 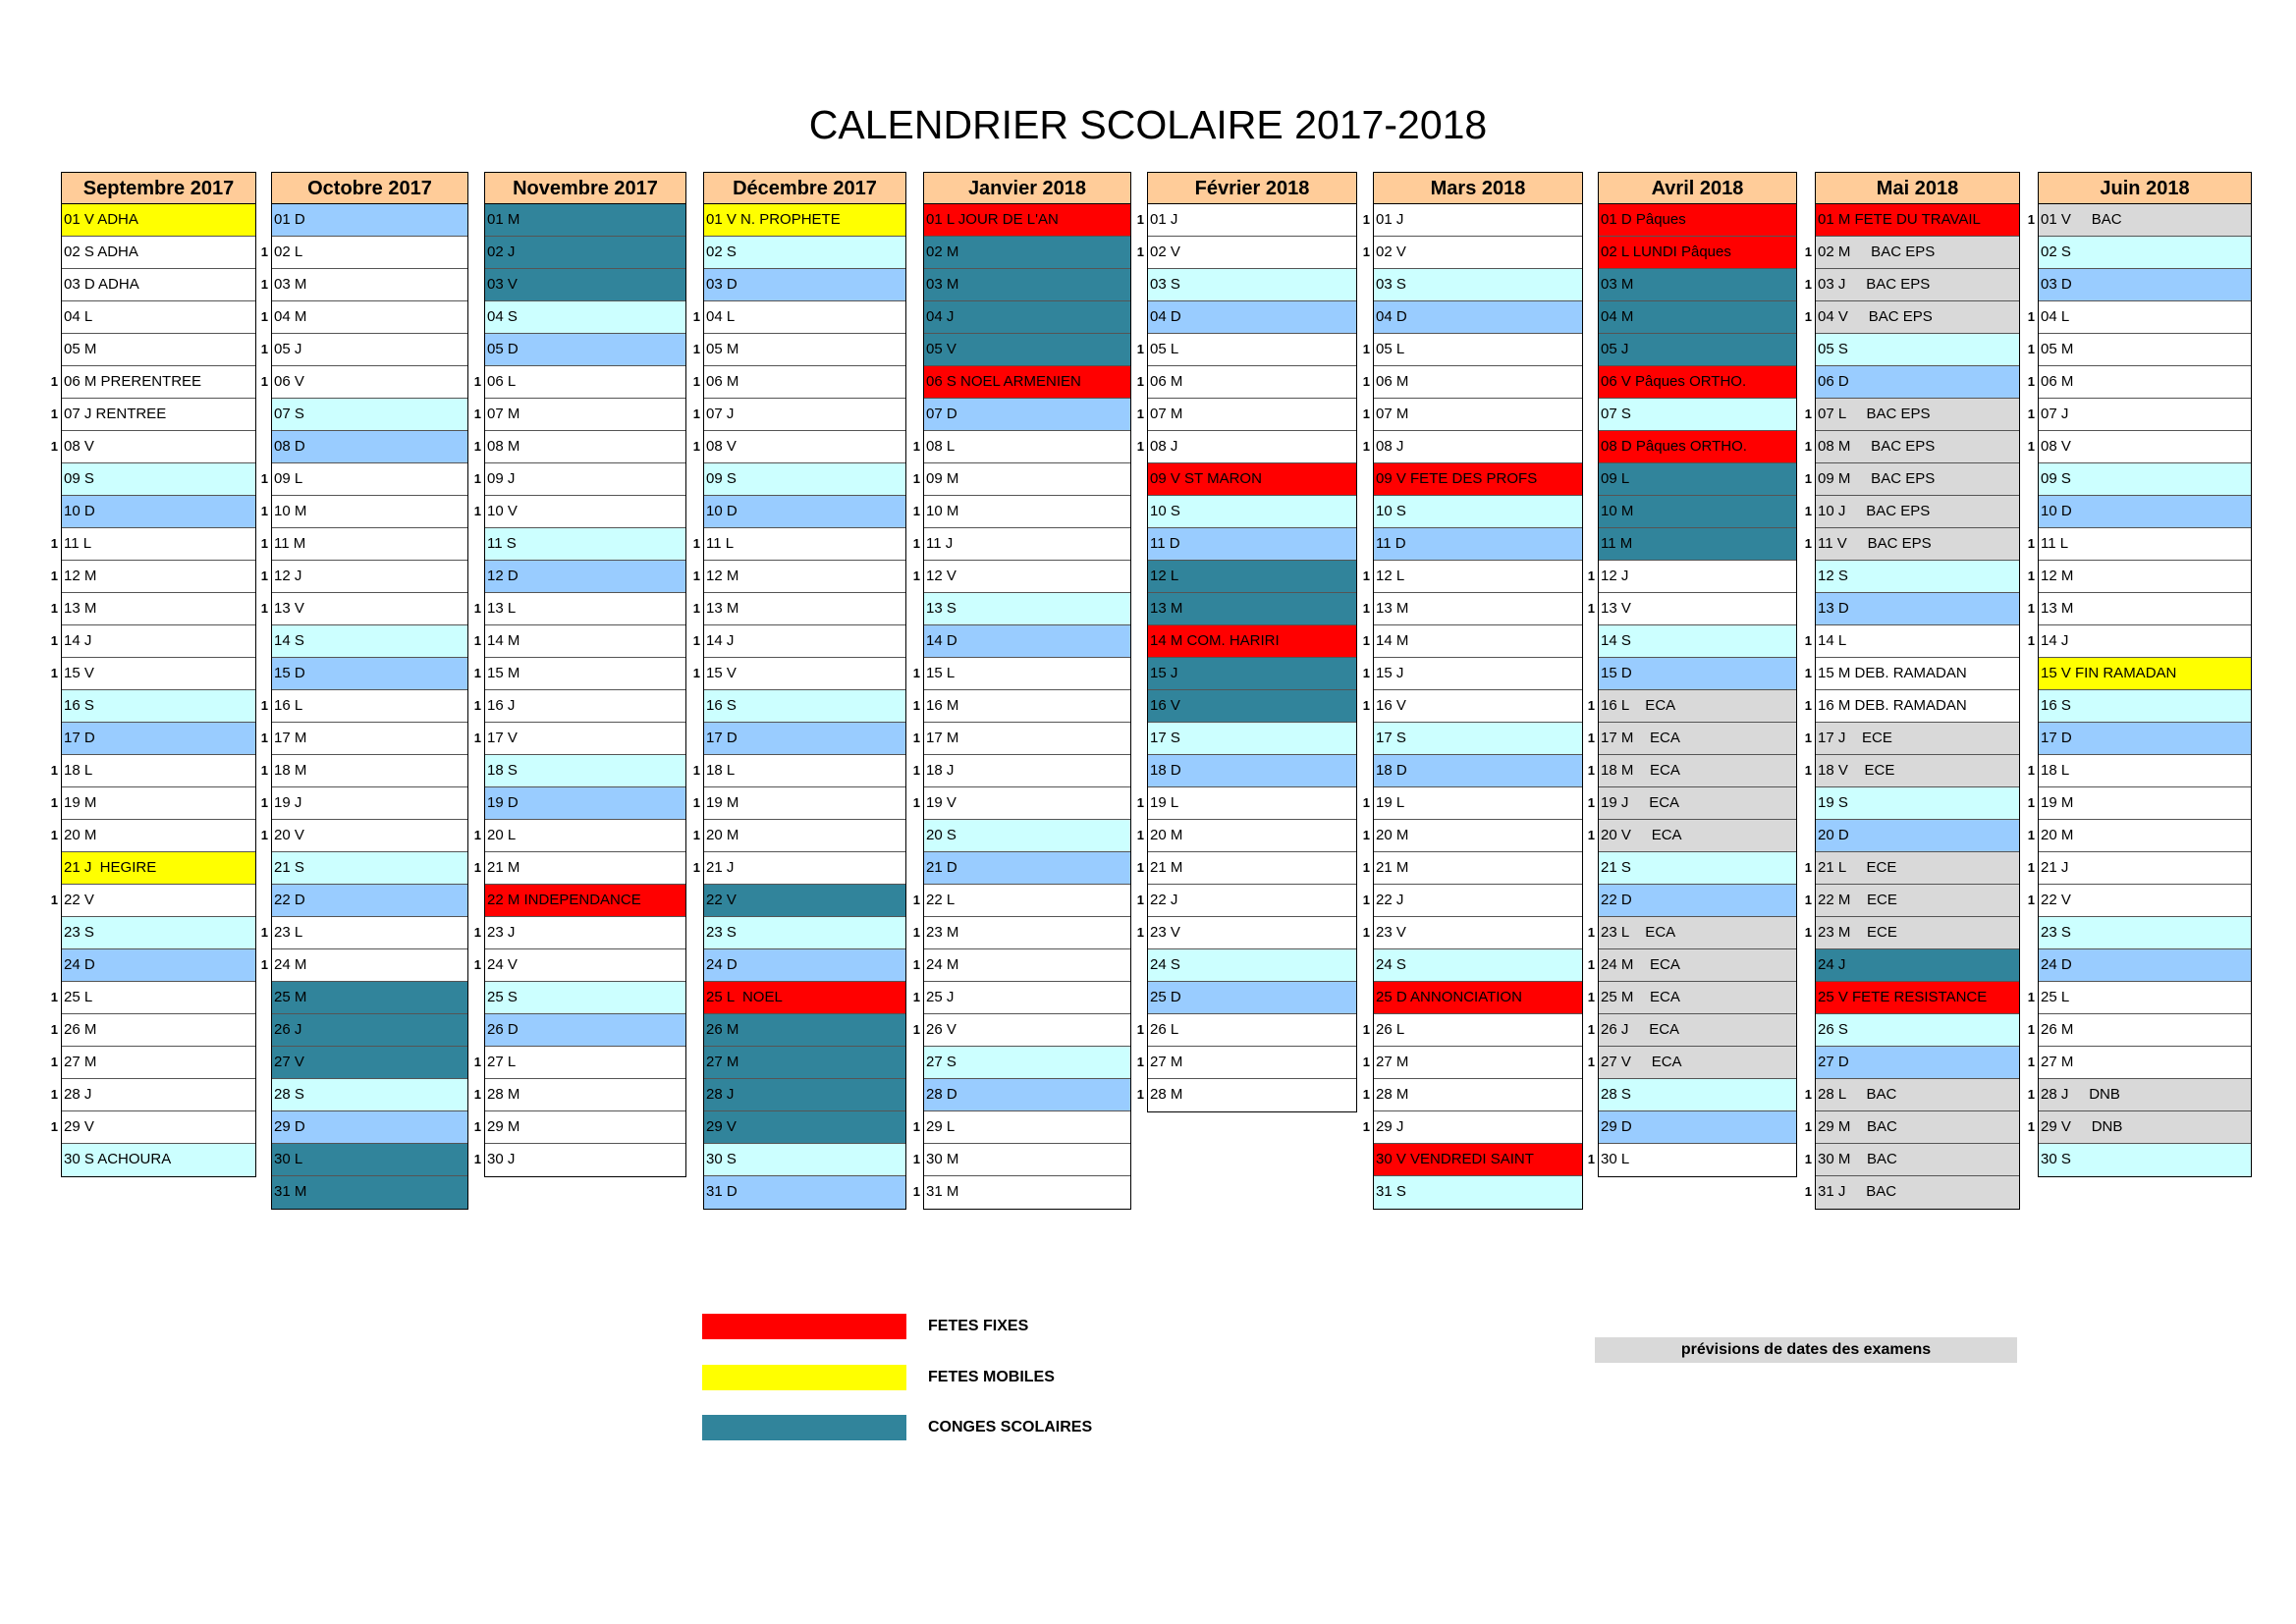 I want to click on day-cell: 15 V FIN RAMADAN, so click(x=2145, y=674).